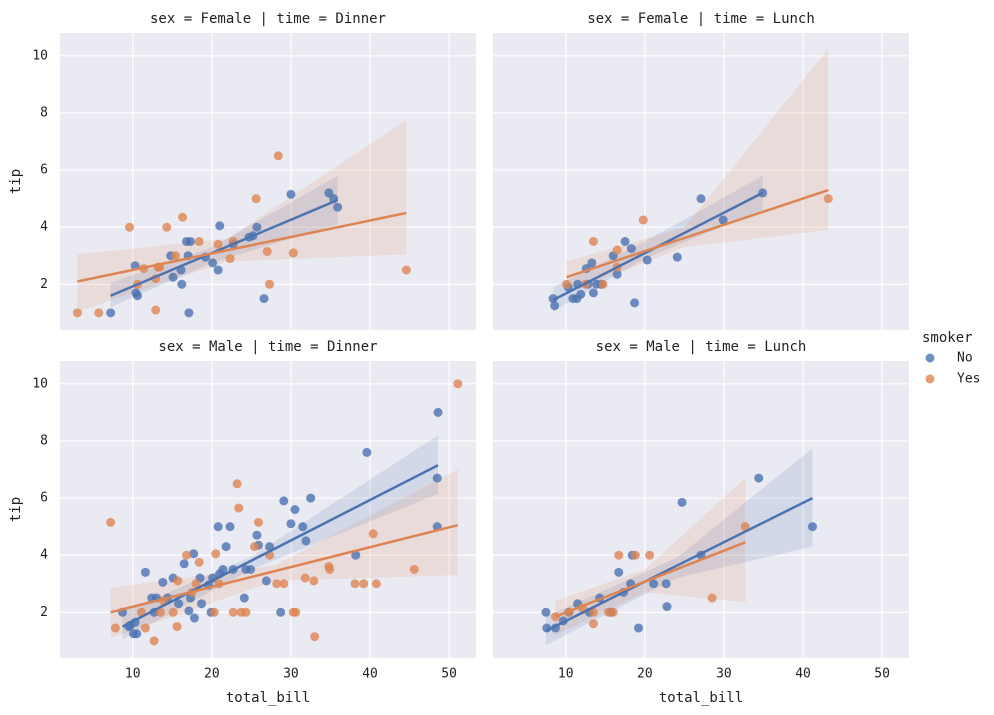  Describe the element at coordinates (965, 358) in the screenshot. I see `legend-label: No` at that location.